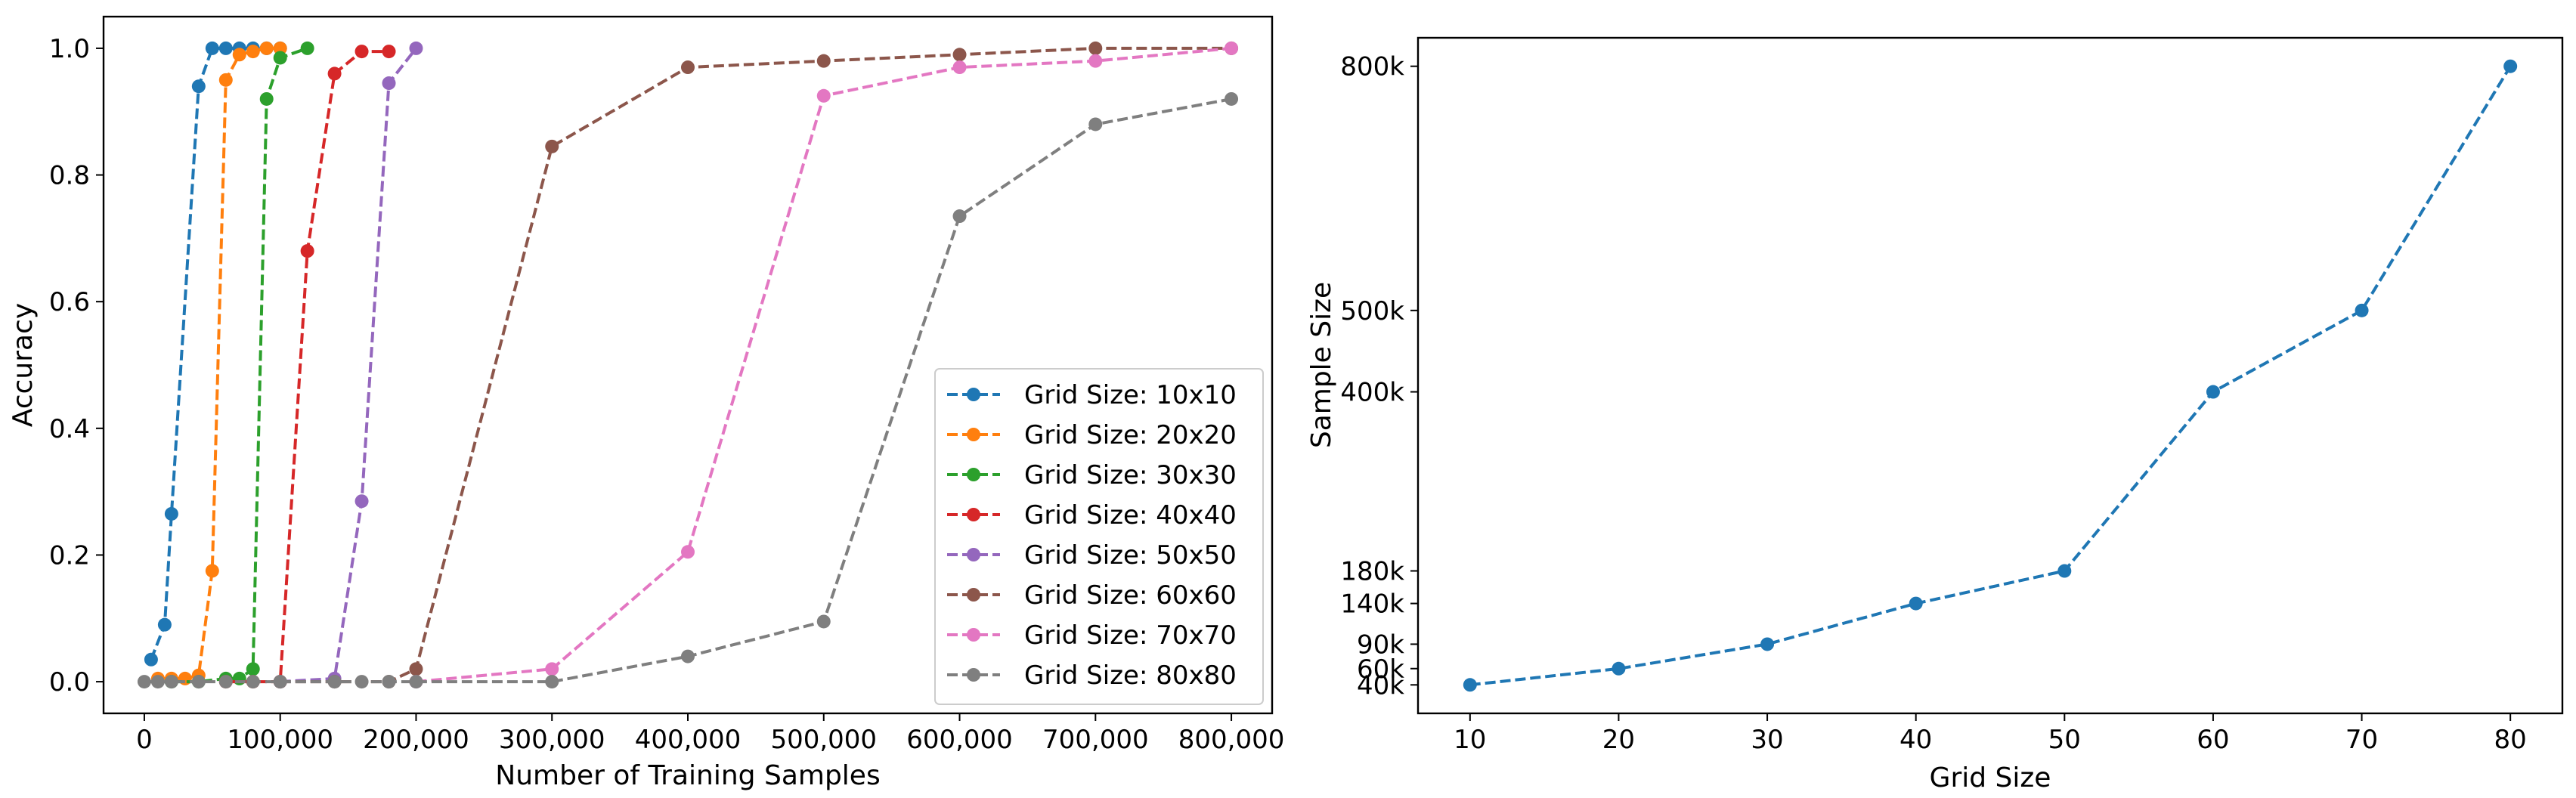  I want to click on legend-label: Grid Size: 40x40, so click(1130, 515).